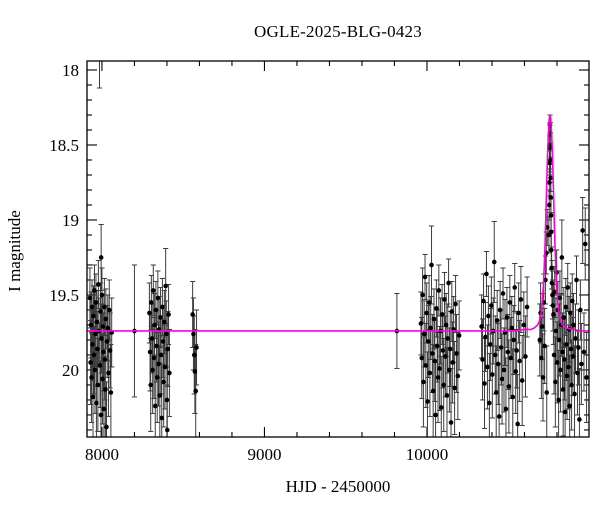 The height and width of the screenshot is (512, 600). What do you see at coordinates (427, 454) in the screenshot?
I see `x-tick-label: 10000` at bounding box center [427, 454].